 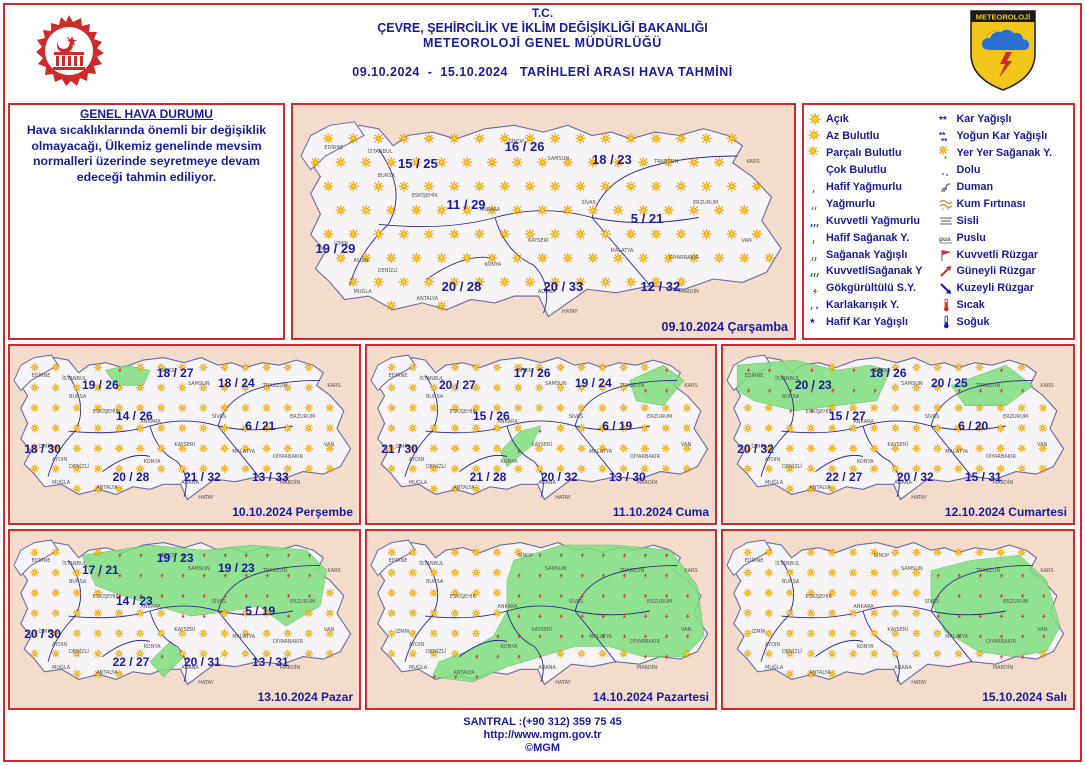 I want to click on temperature-label: 6 / 19, so click(x=617, y=426).